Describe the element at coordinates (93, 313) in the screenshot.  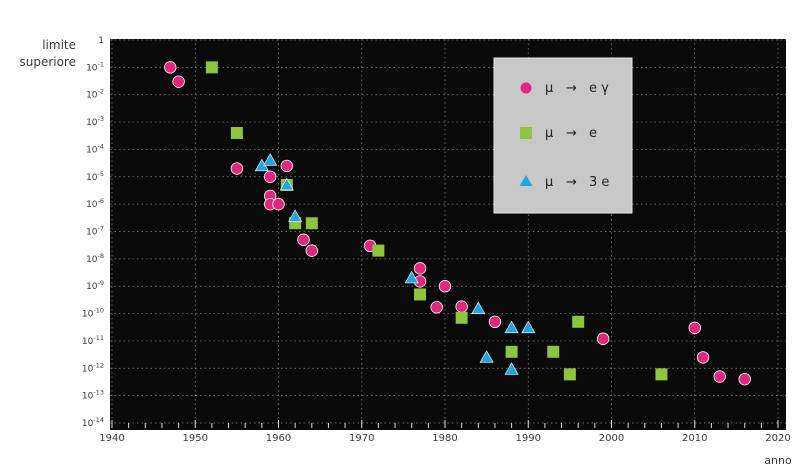
I see `y-tick-label: 10⁻¹⁰` at that location.